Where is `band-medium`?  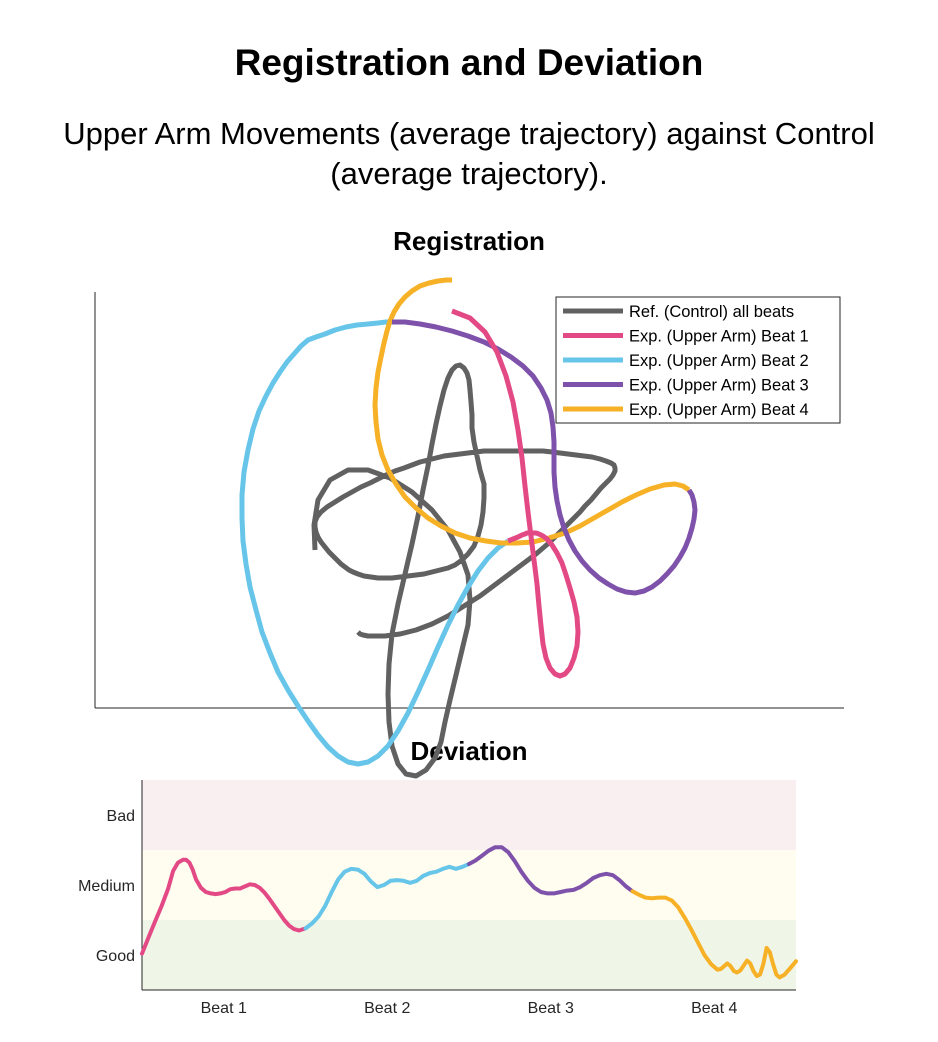 band-medium is located at coordinates (469, 885).